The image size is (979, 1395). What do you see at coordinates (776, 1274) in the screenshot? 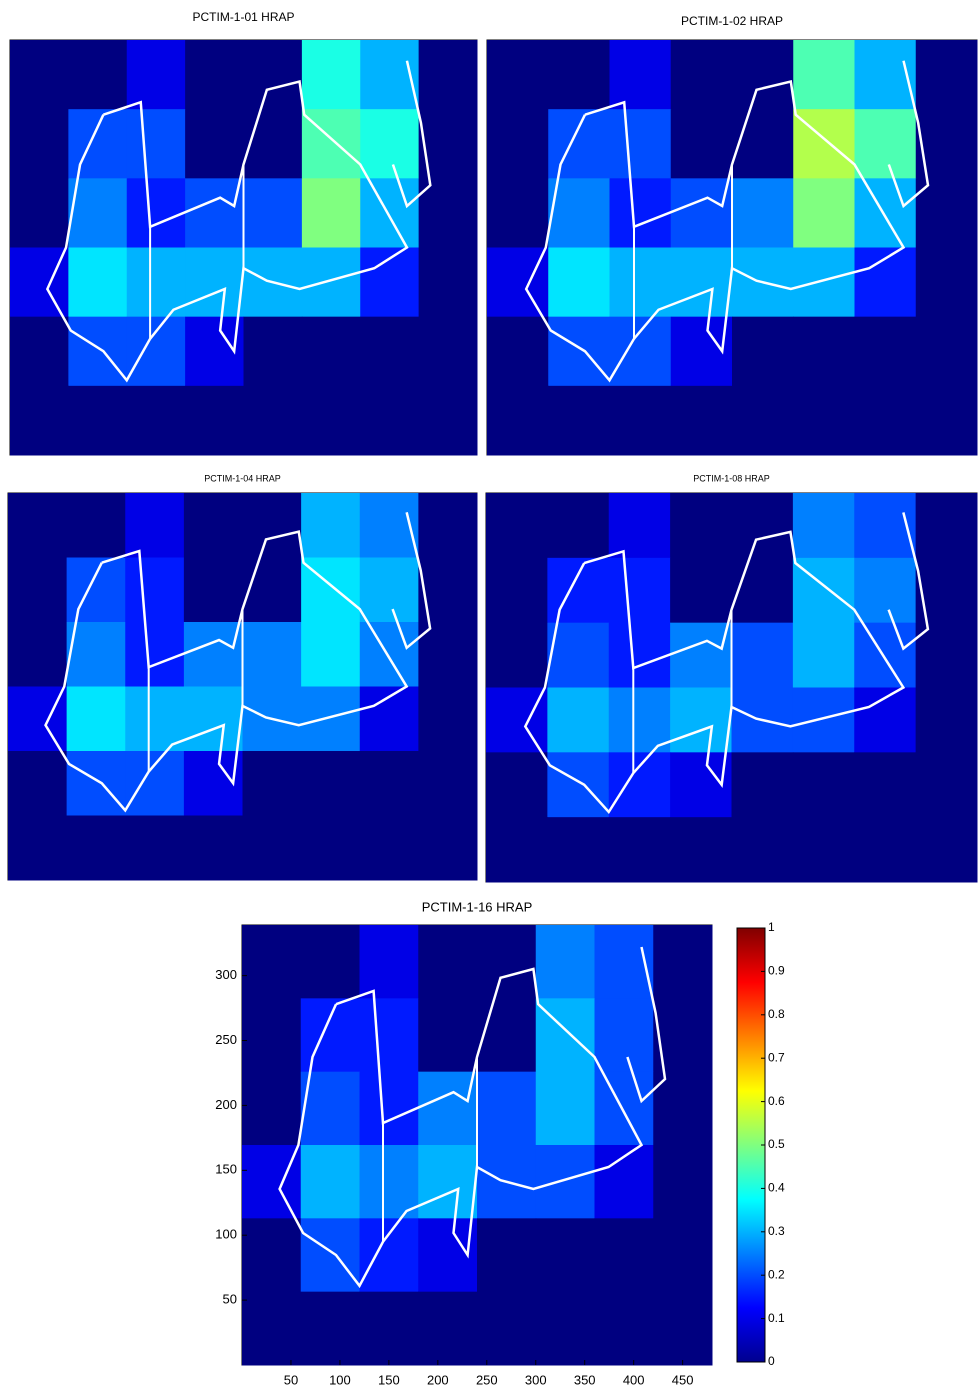
I see `colorbar-tick-label: 0.2` at bounding box center [776, 1274].